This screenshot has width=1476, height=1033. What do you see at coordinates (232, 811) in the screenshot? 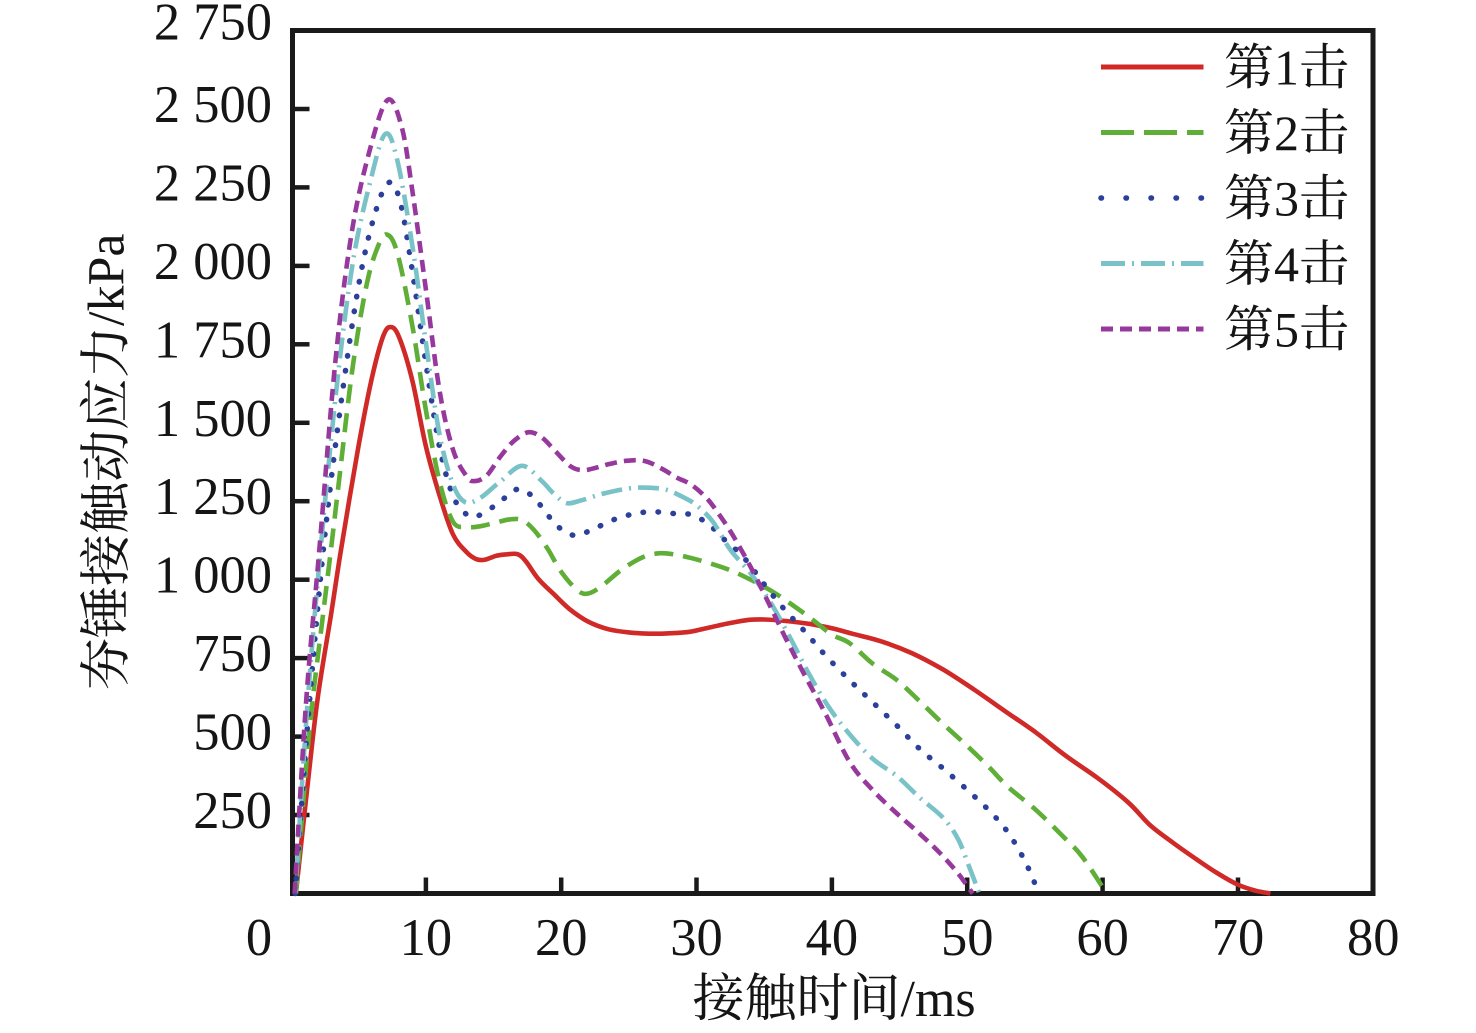
I see `svg-text: 250` at bounding box center [232, 811].